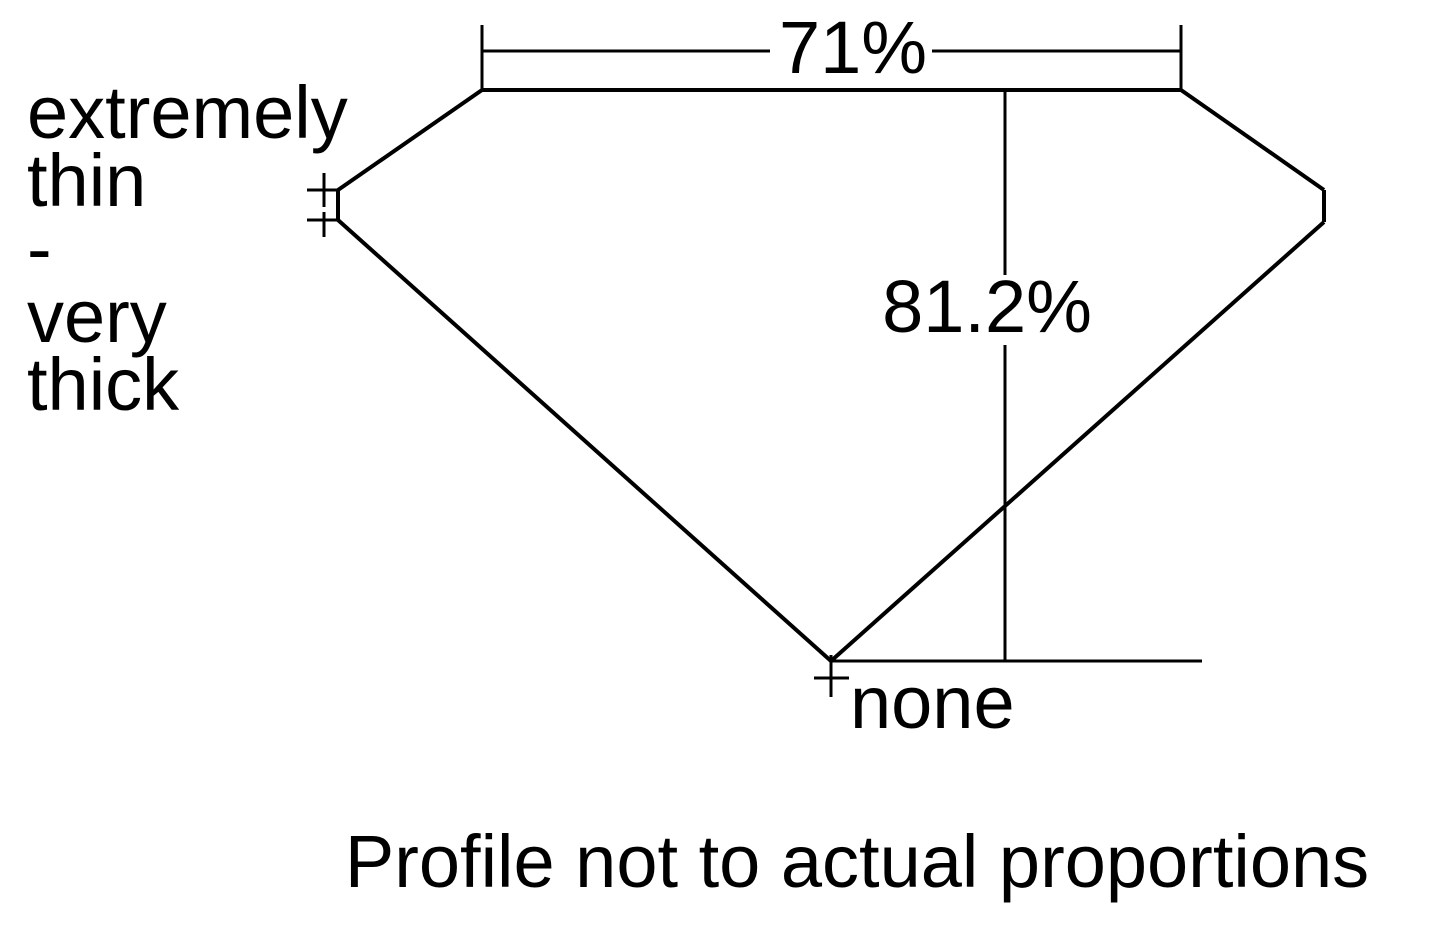 The height and width of the screenshot is (946, 1445). I want to click on girdle-label-line: extremely, so click(187, 112).